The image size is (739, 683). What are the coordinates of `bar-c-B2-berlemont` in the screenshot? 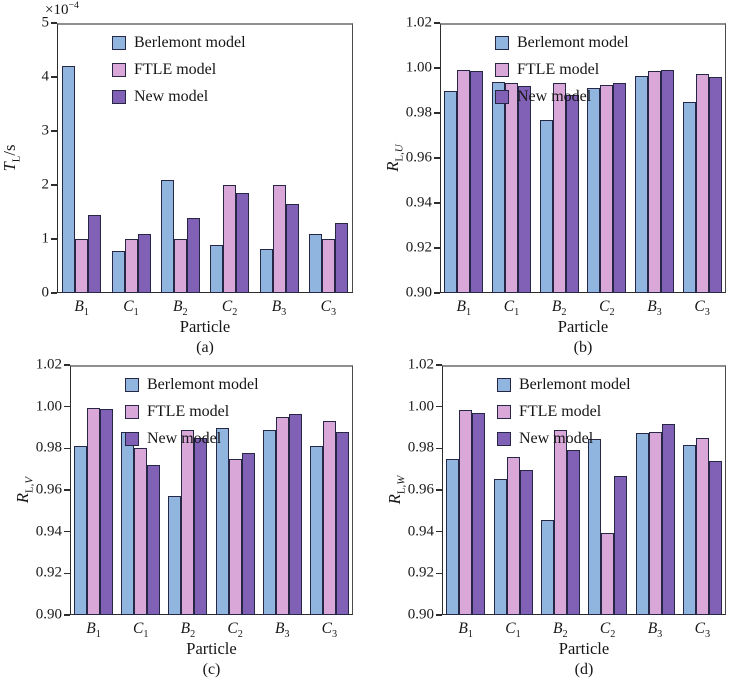 It's located at (175, 555).